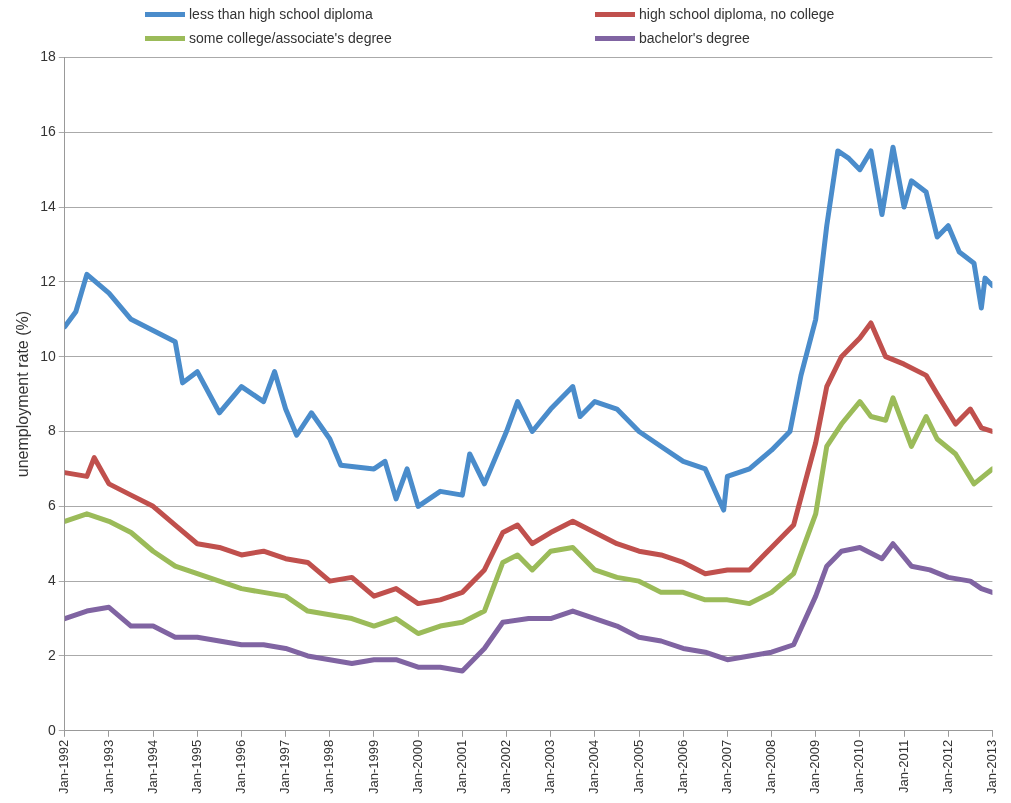 This screenshot has width=1011, height=803. What do you see at coordinates (51, 505) in the screenshot?
I see `y-tick-label: 6` at bounding box center [51, 505].